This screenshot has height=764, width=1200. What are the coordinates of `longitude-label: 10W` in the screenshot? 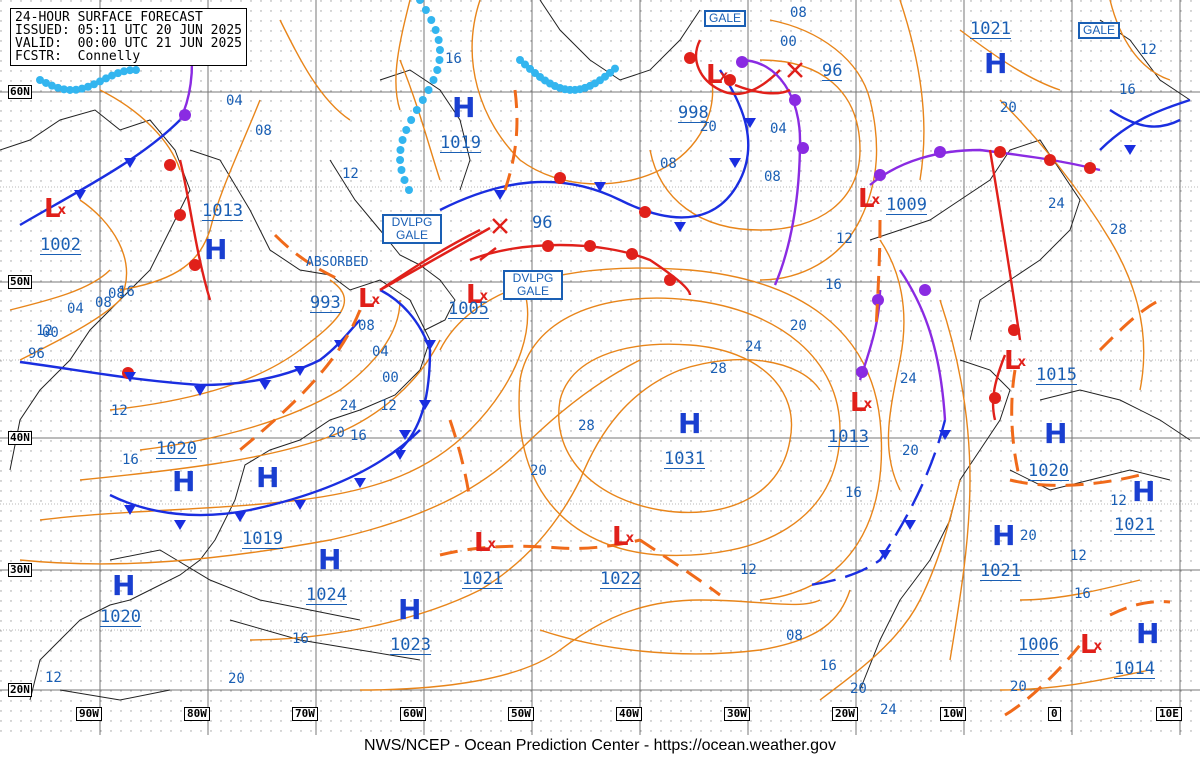 It's located at (953, 714).